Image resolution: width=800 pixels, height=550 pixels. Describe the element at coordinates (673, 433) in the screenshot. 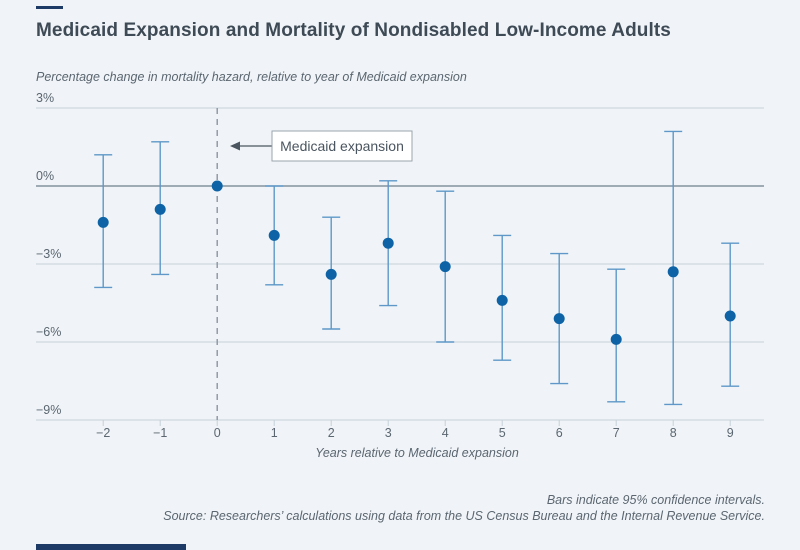

I see `x-tick-label: 8` at that location.